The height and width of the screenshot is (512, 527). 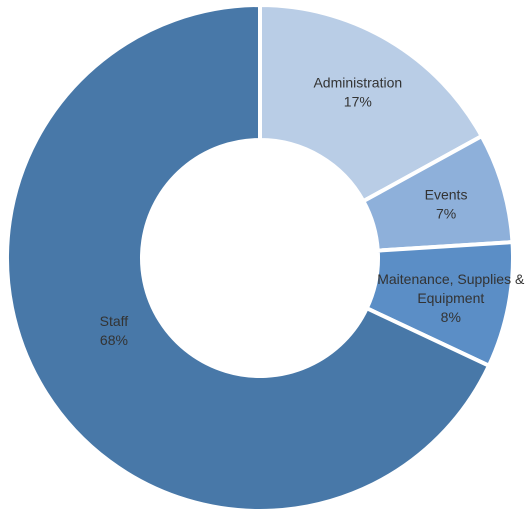 I want to click on slice-label-staff: Staff 68%, so click(x=114, y=330).